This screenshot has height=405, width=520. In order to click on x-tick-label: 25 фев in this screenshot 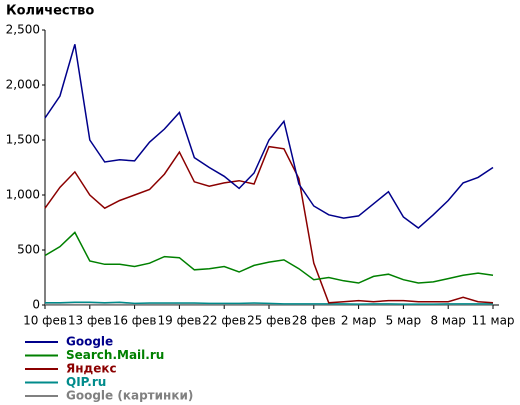, I will do `click(269, 321)`.